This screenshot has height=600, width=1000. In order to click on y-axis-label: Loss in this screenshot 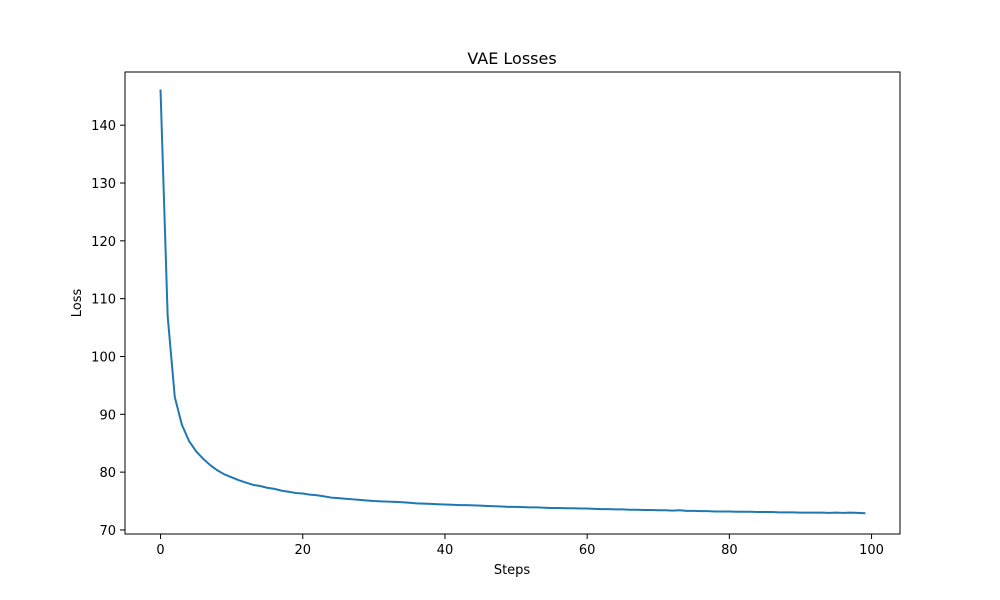, I will do `click(77, 303)`.